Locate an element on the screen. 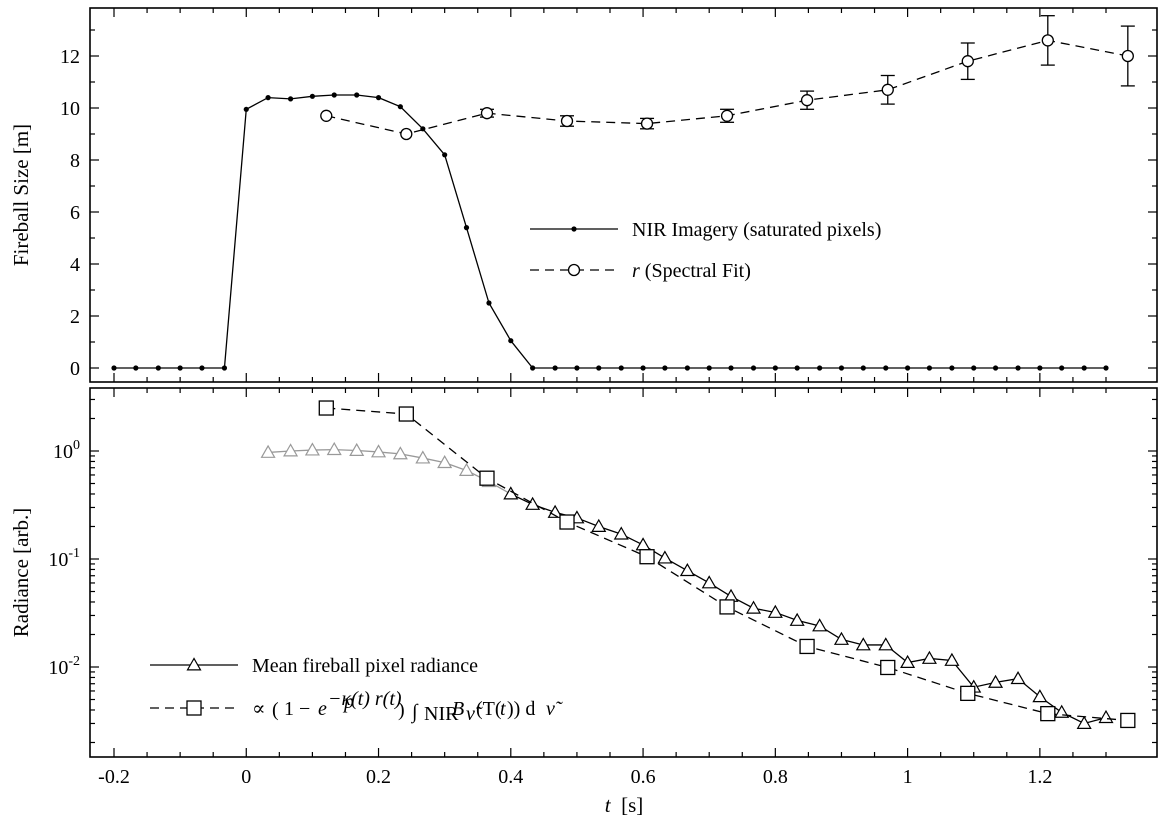 The image size is (1158, 827). svg-text: 1 − is located at coordinates (297, 709).